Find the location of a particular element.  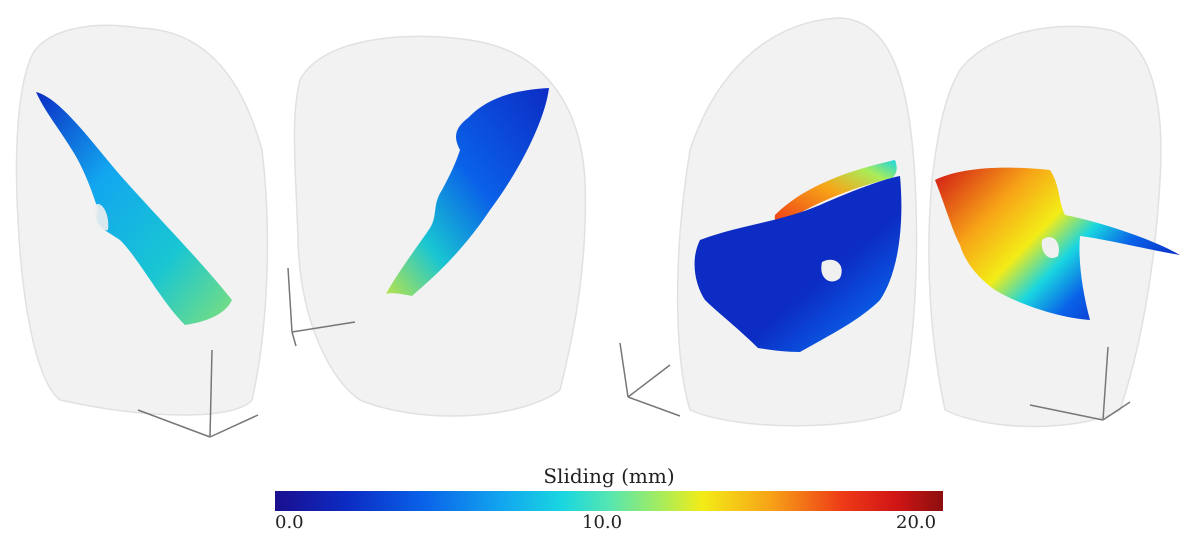

colorbar-tick-min: 0.0 is located at coordinates (289, 522).